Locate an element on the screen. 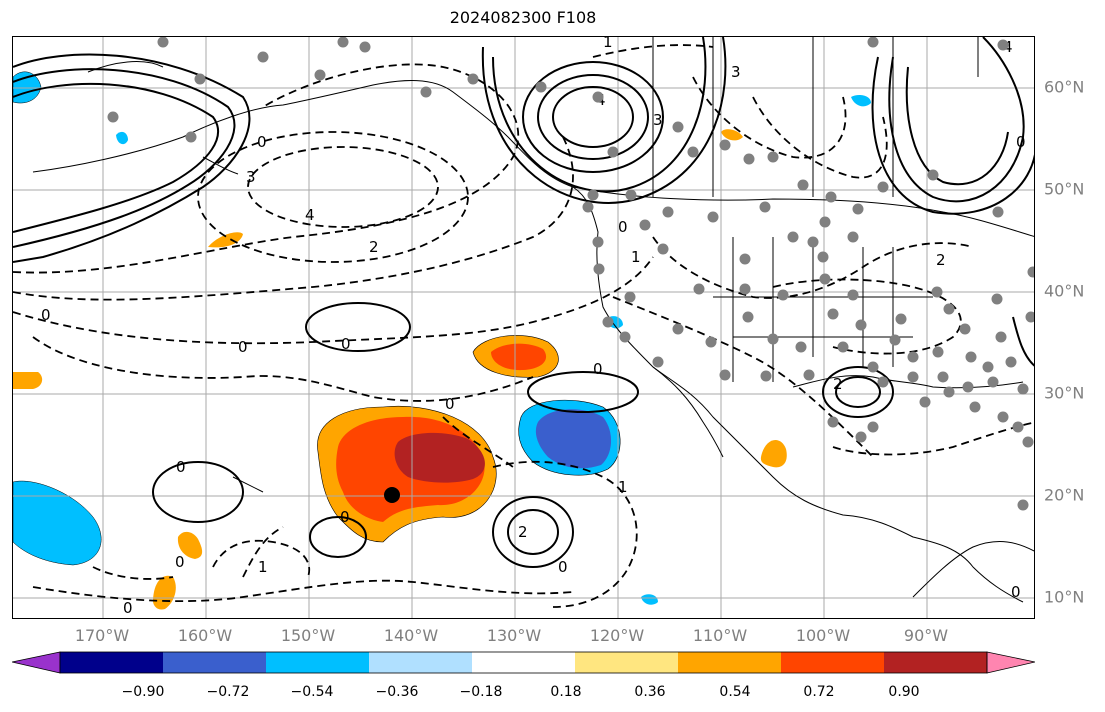 This screenshot has height=712, width=1105. lon-label: 110°W is located at coordinates (720, 635).